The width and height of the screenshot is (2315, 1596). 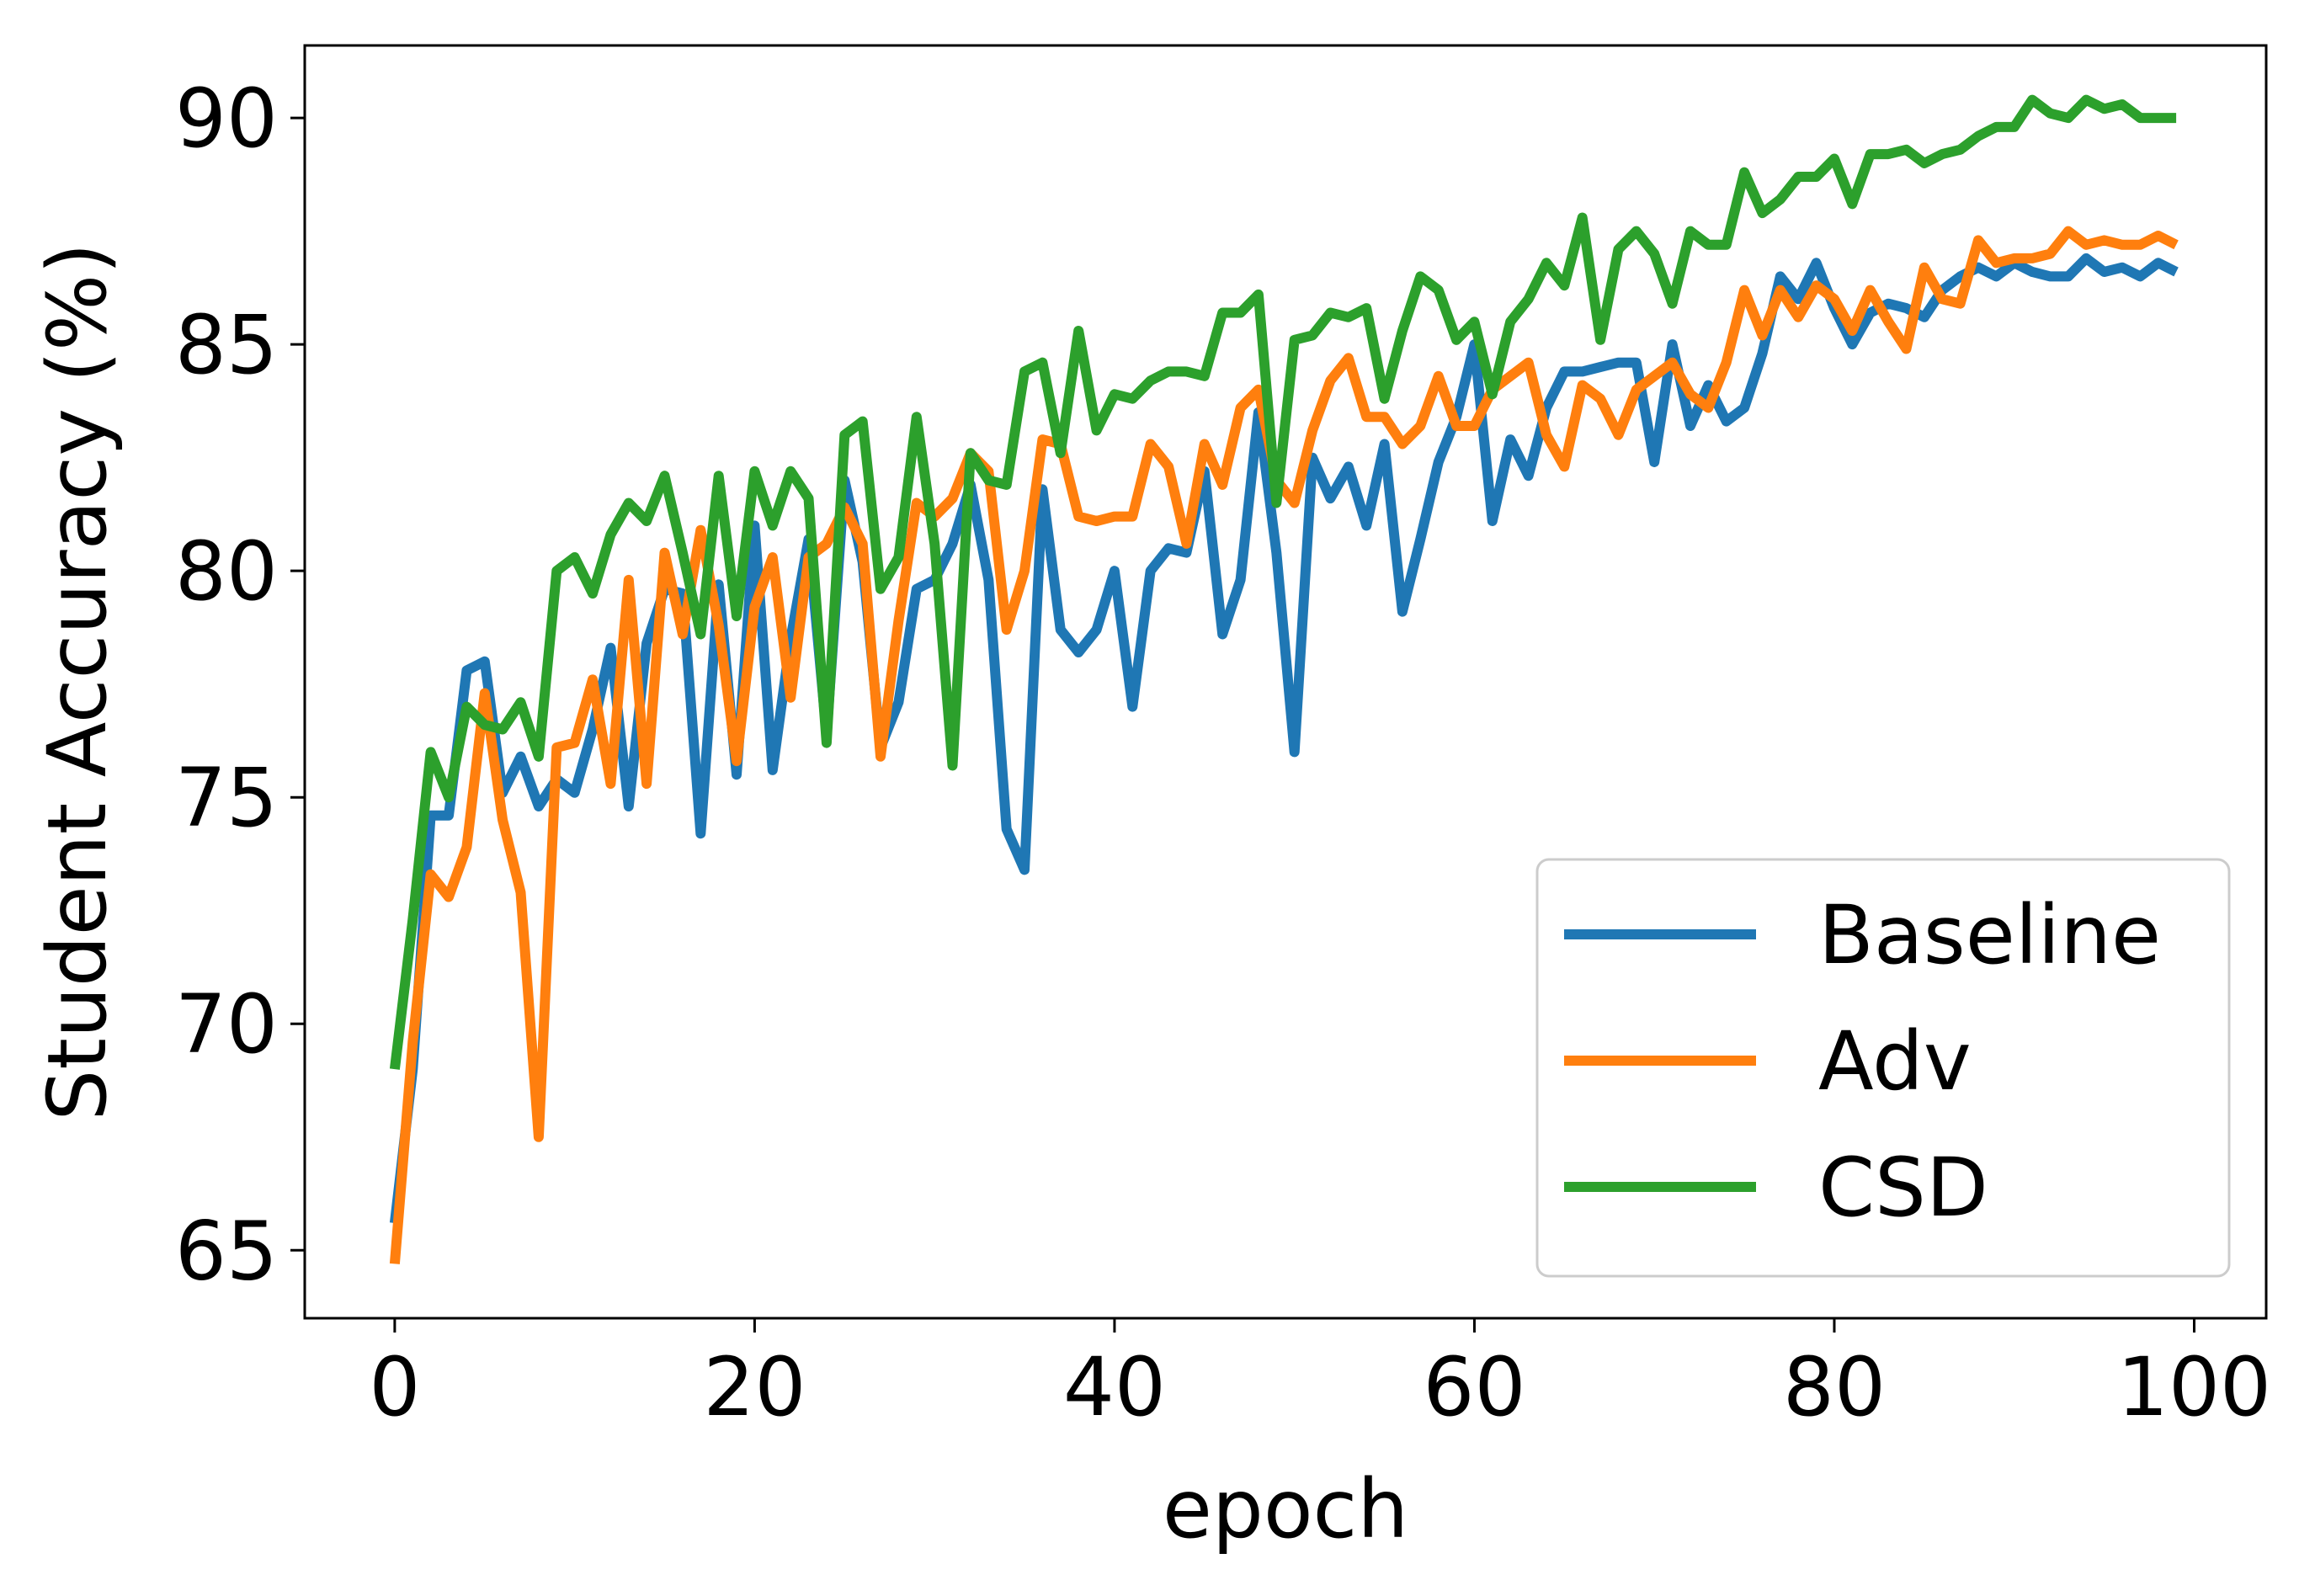 What do you see at coordinates (1320, 1376) in the screenshot?
I see `x-axis: 0 20 40 60 80 100` at bounding box center [1320, 1376].